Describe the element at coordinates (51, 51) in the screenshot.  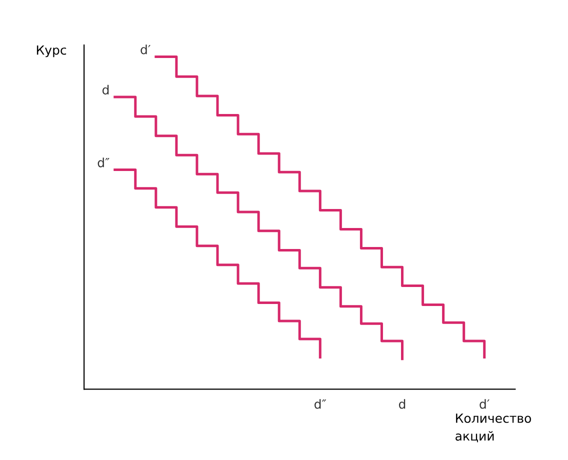
I see `y-axis-title: Курс` at that location.